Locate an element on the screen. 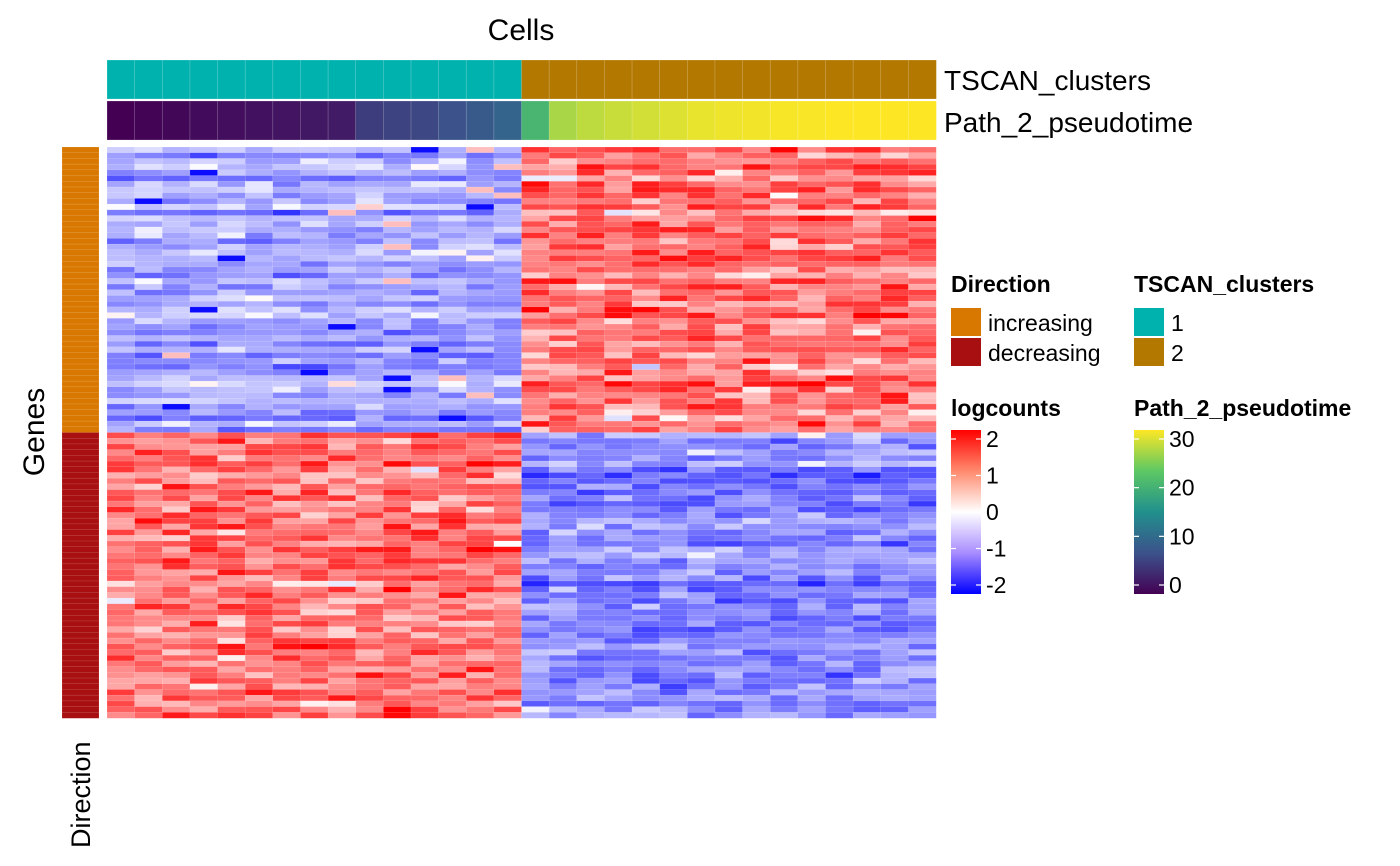  legend-tick-label: -2 is located at coordinates (996, 585).